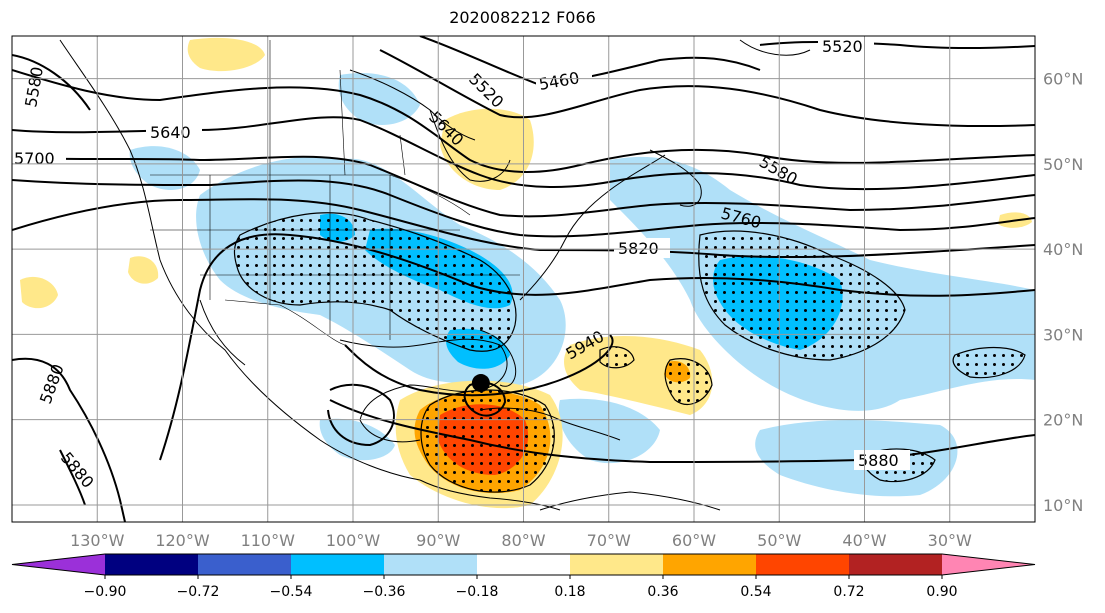 Image resolution: width=1105 pixels, height=613 pixels. Describe the element at coordinates (51, 82) in the screenshot. I see `contour-5580-b` at that location.